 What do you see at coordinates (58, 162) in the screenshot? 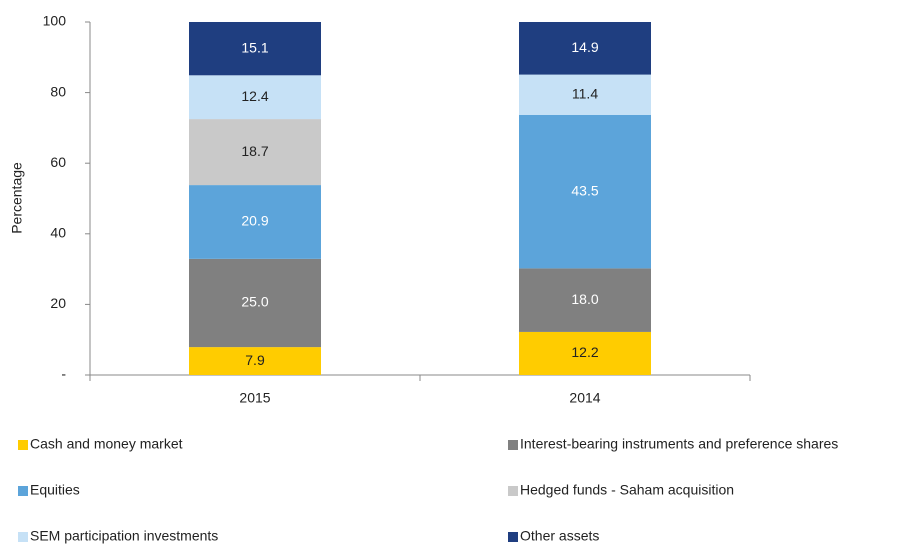
I see `y-tick-label: 60` at bounding box center [58, 162].